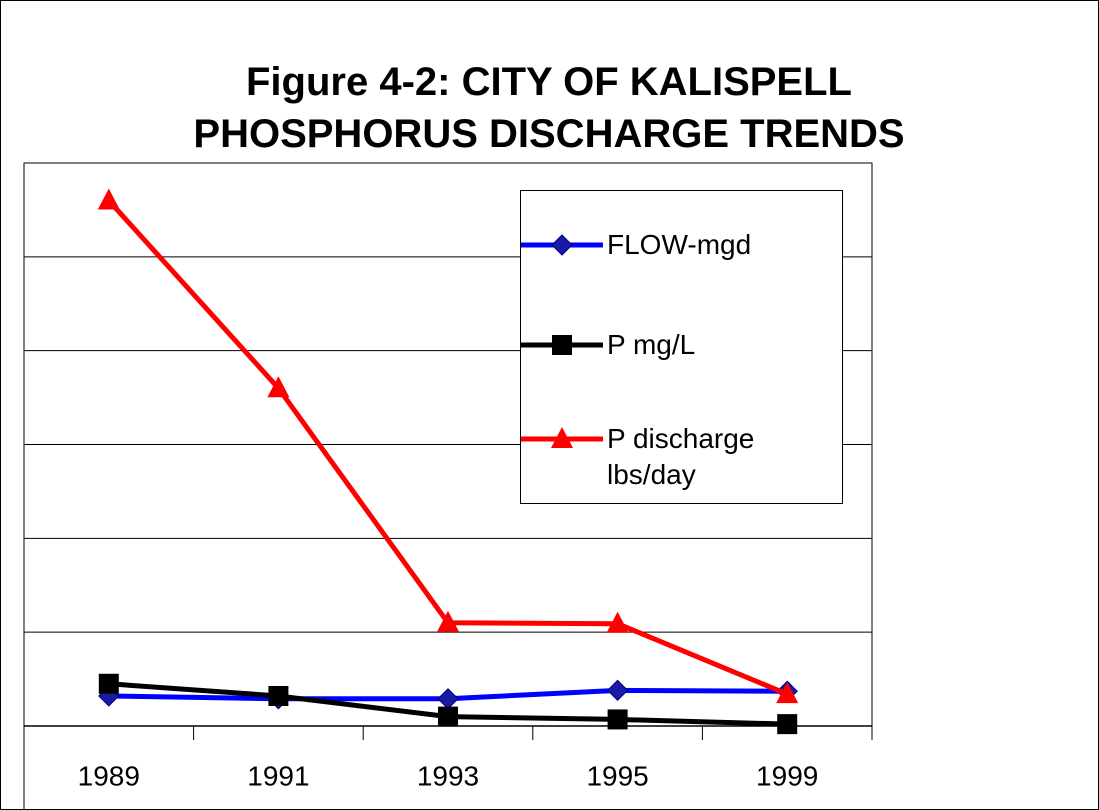 The image size is (1099, 810). What do you see at coordinates (617, 775) in the screenshot?
I see `x-tick-label: 1995` at bounding box center [617, 775].